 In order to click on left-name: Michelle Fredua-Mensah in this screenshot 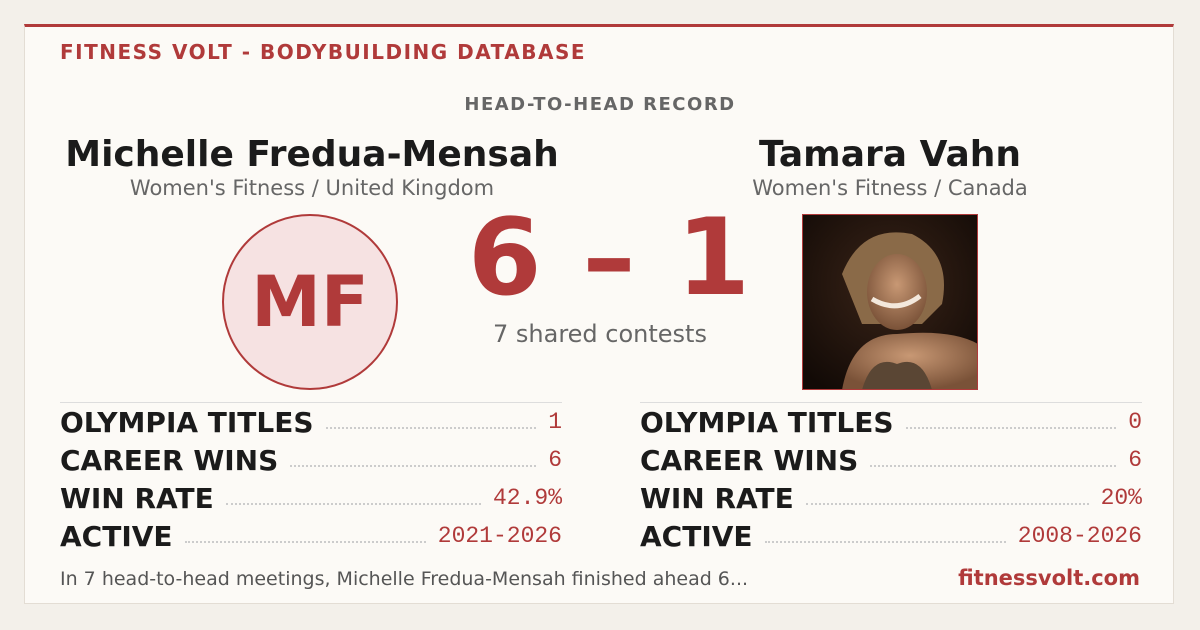, I will do `click(312, 154)`.